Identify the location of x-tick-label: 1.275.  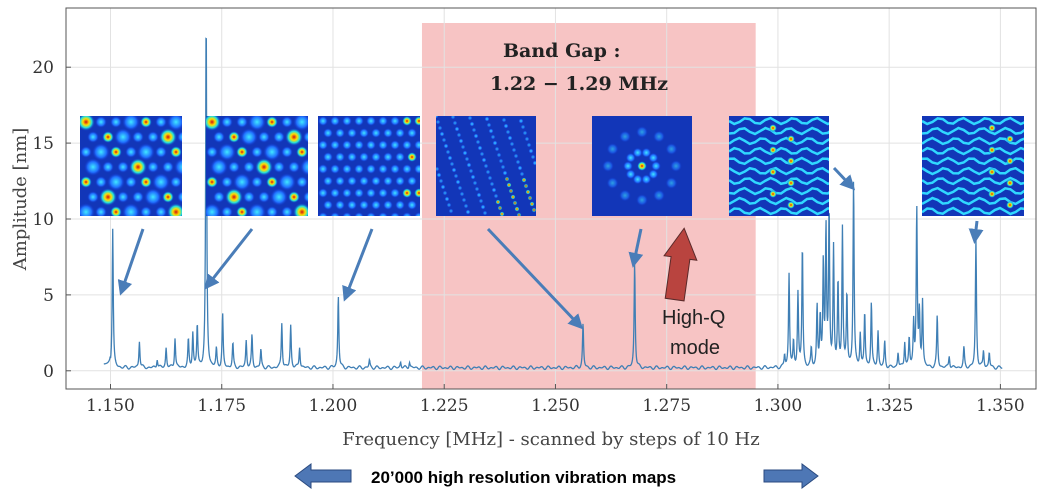
(666, 406).